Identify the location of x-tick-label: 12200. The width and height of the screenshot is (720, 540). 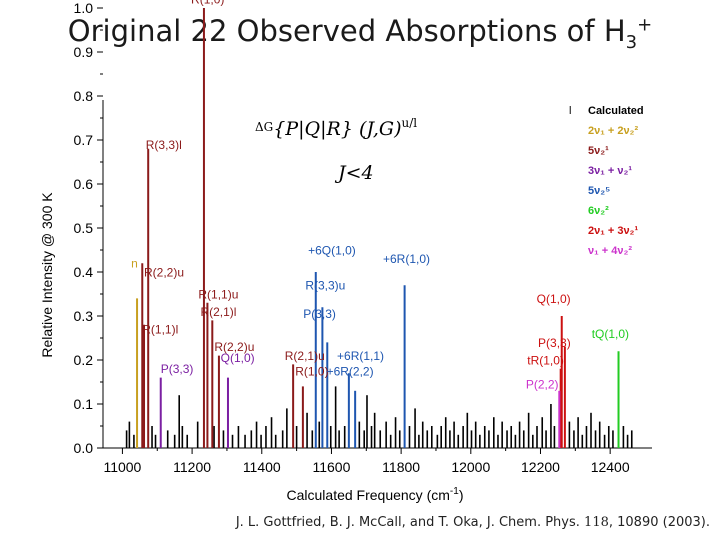
(540, 467).